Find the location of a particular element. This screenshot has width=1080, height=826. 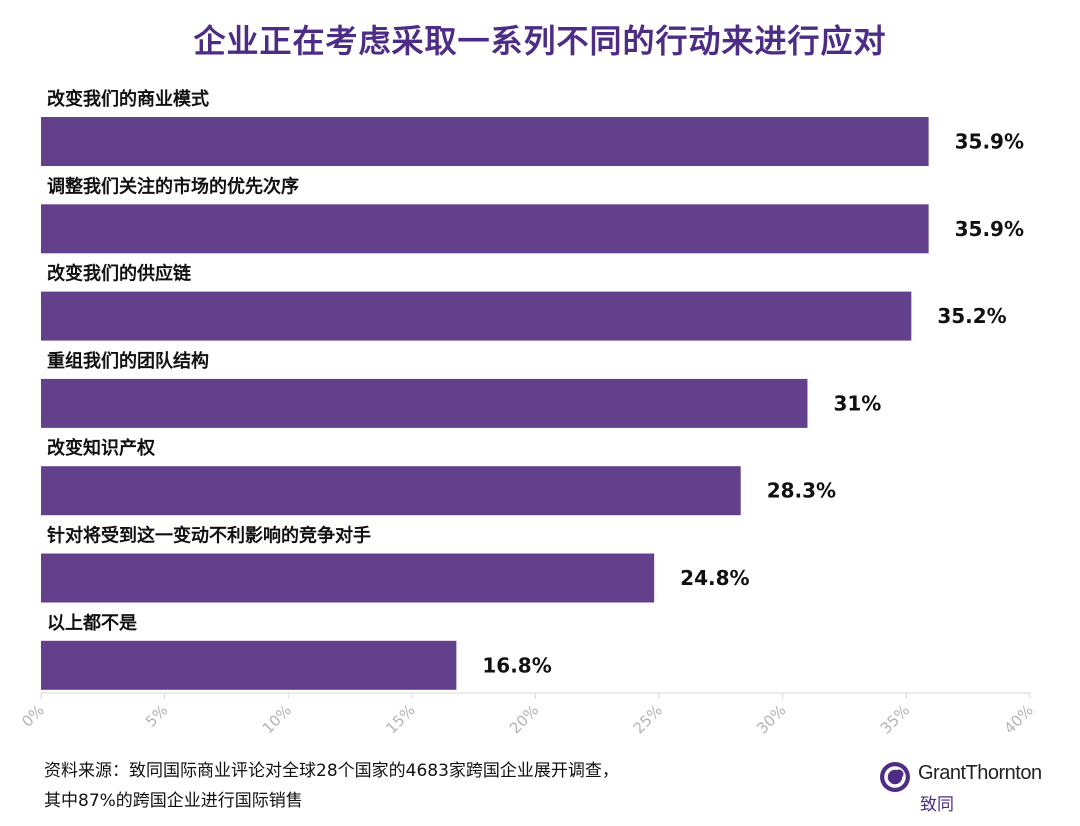

category-label: 针对将受到这一变动不利影响的竞争对手 is located at coordinates (209, 536).